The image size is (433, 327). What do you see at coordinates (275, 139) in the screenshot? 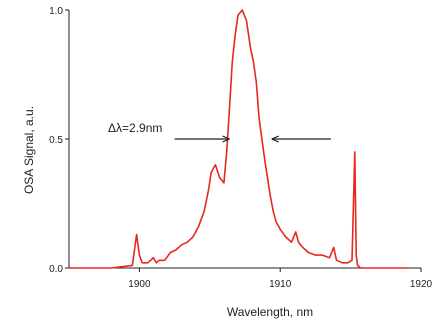
I see `fwhm-arrow-right-head` at bounding box center [275, 139].